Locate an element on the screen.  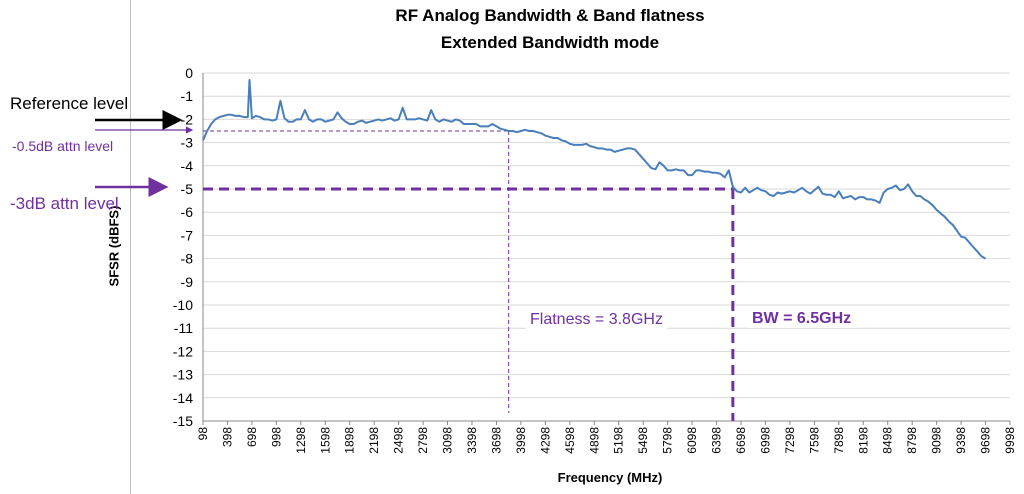
y-tick-label: -9 is located at coordinates (187, 282).